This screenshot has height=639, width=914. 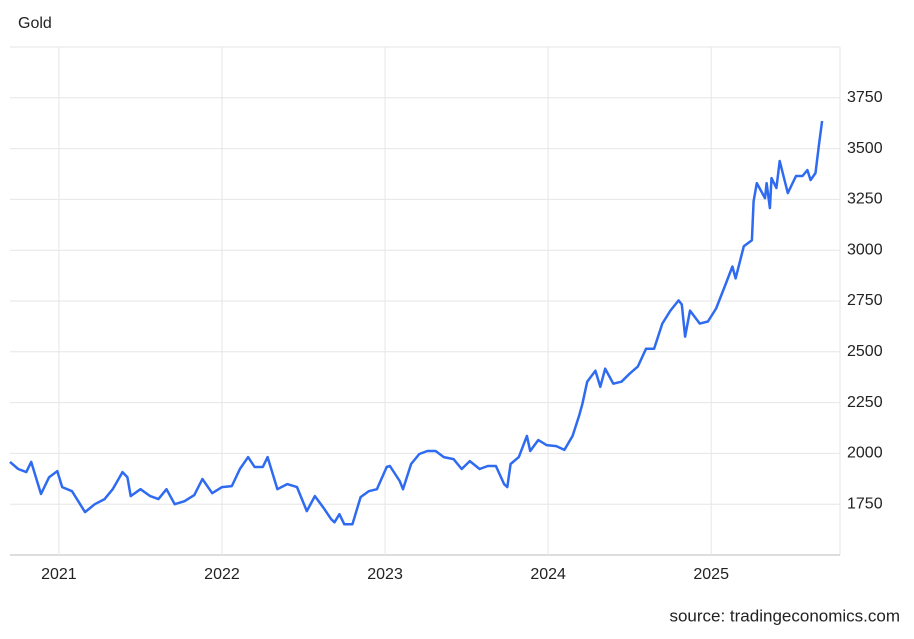 What do you see at coordinates (865, 249) in the screenshot?
I see `y-tick-label: 3000` at bounding box center [865, 249].